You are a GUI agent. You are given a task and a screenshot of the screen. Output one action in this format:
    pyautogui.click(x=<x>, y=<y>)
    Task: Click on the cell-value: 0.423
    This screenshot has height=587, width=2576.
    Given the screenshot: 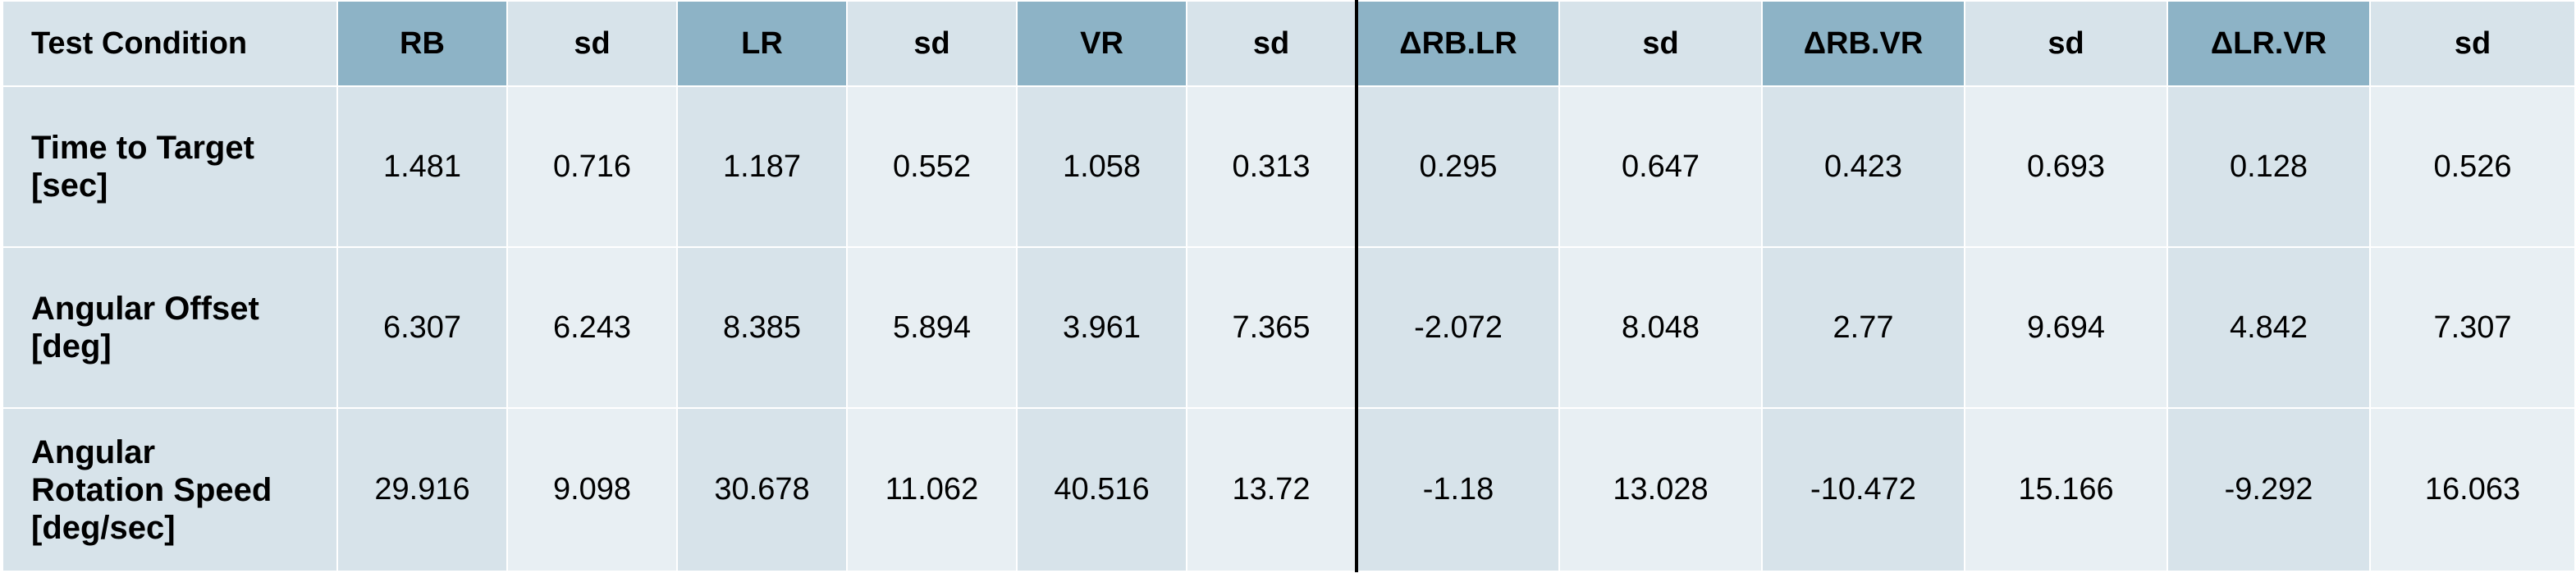 What is the action you would take?
    pyautogui.click(x=1863, y=166)
    